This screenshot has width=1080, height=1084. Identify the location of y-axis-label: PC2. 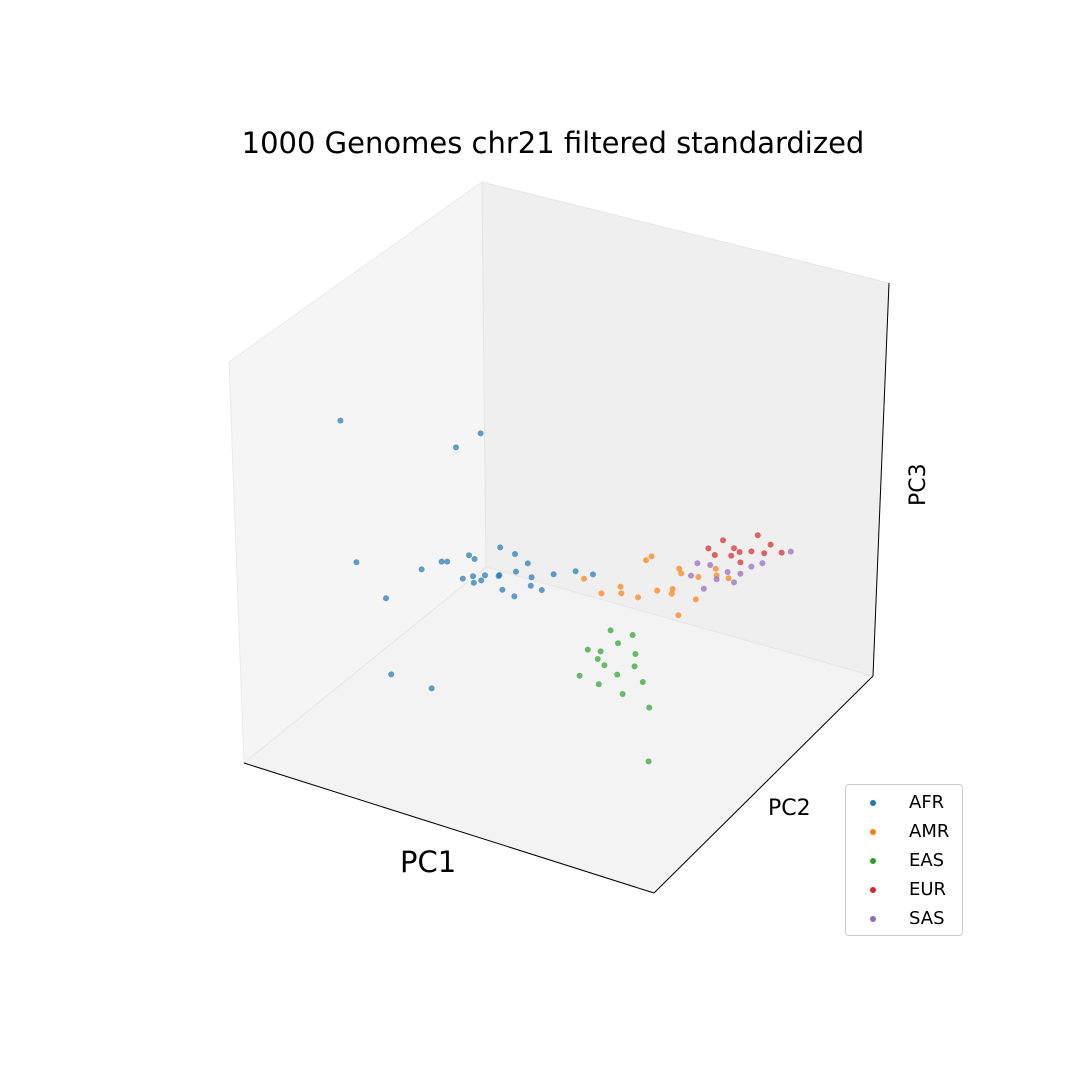
(789, 808).